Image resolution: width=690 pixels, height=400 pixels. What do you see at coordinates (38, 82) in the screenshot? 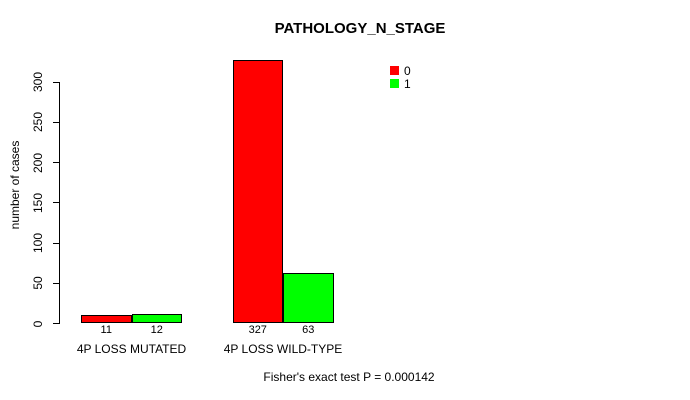
I see `y-tick-label: 300` at bounding box center [38, 82].